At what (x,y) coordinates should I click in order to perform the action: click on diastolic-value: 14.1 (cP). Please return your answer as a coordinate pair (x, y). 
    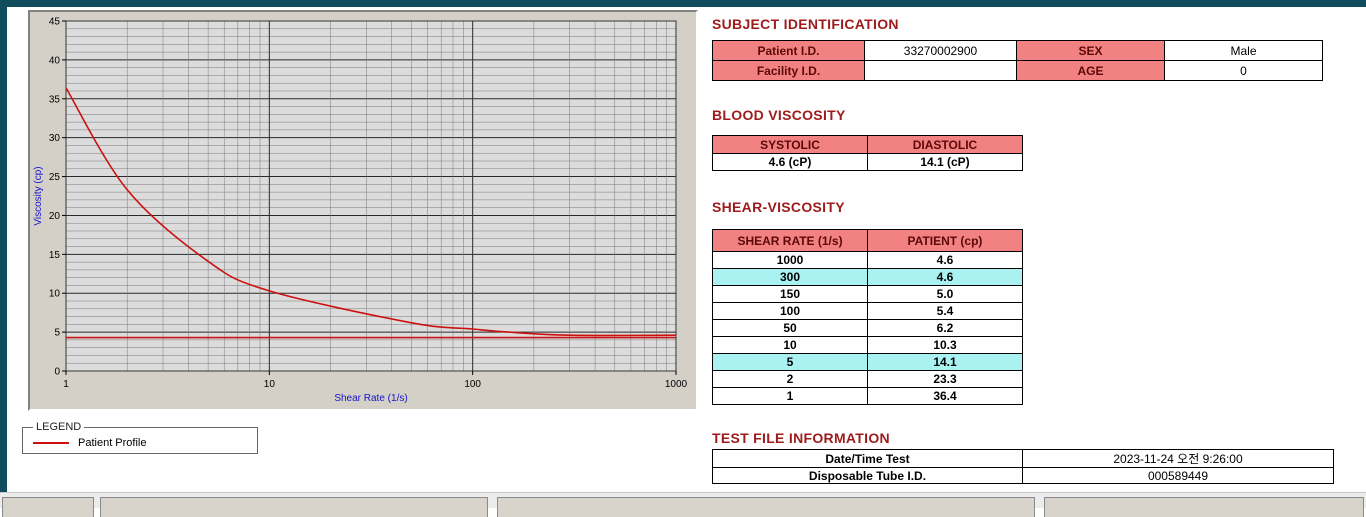
    Looking at the image, I should click on (945, 162).